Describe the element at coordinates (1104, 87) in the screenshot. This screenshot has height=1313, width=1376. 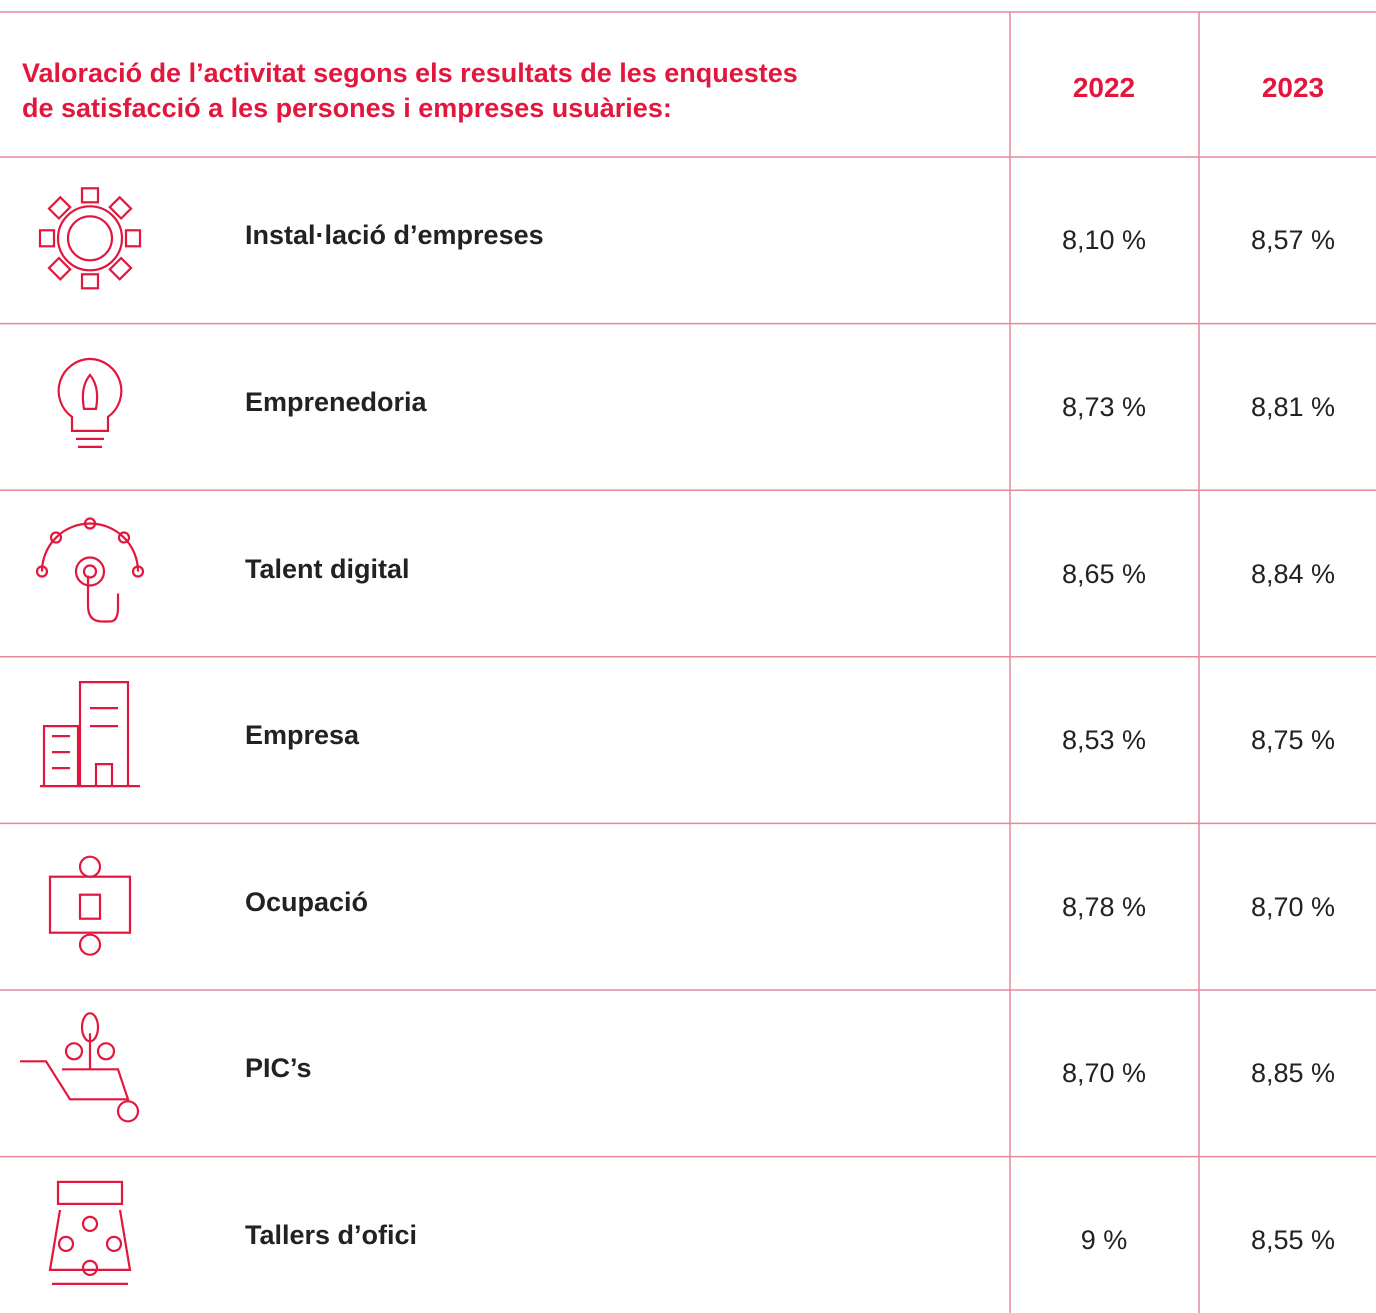
I see `column-header: 2022` at that location.